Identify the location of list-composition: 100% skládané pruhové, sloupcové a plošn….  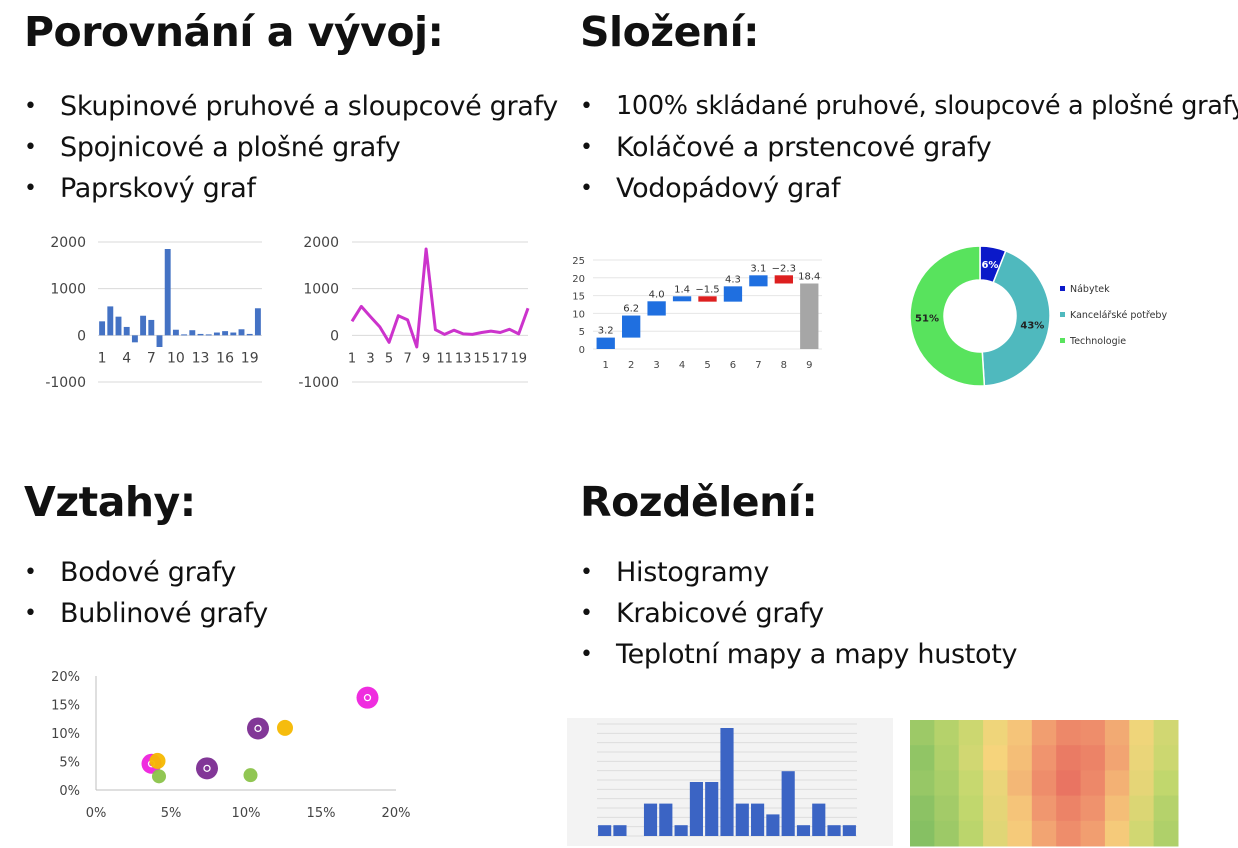
(909, 147).